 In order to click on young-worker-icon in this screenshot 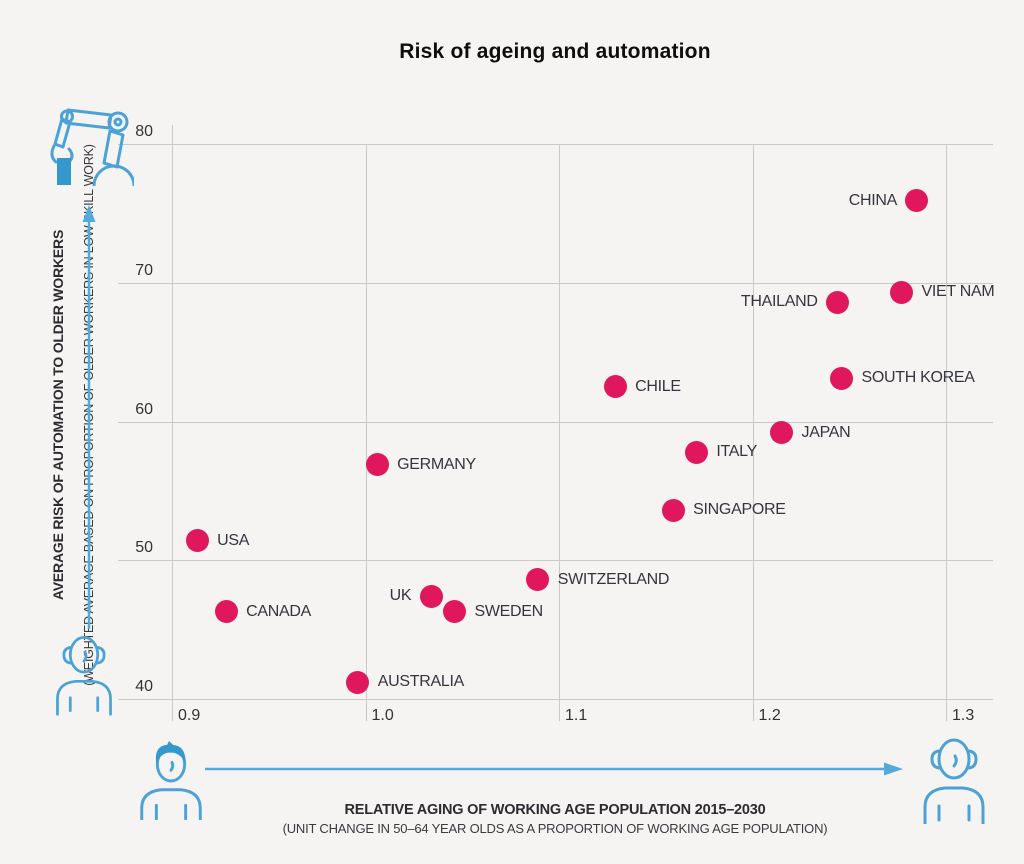, I will do `click(171, 780)`.